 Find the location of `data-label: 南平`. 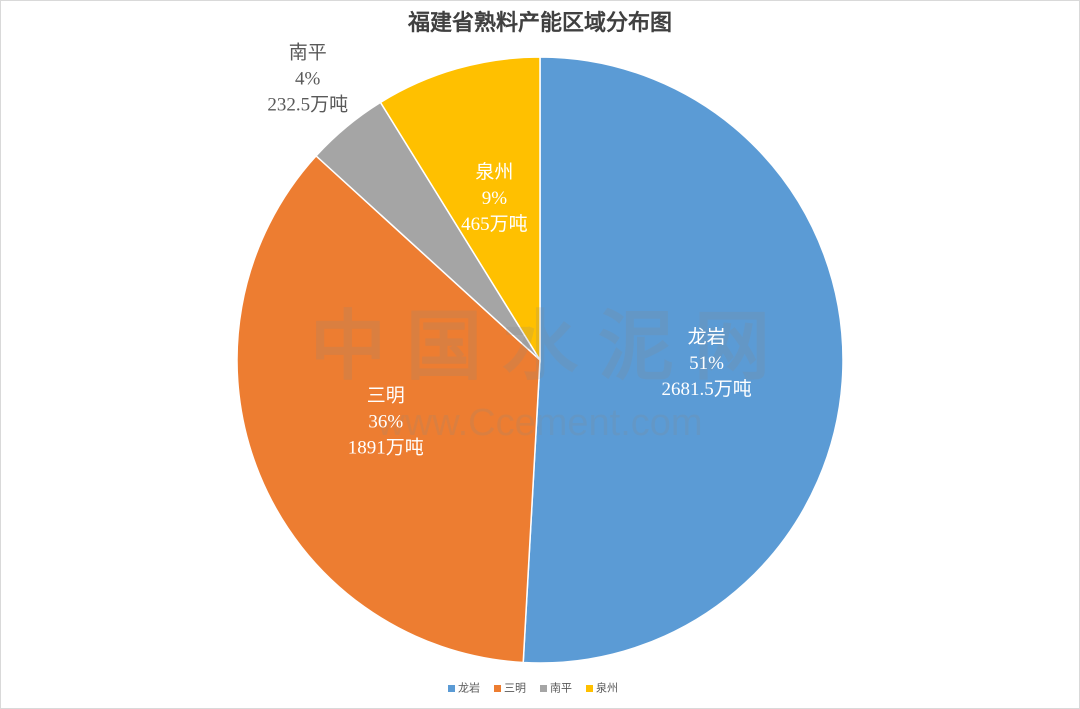

data-label: 南平 is located at coordinates (308, 53).